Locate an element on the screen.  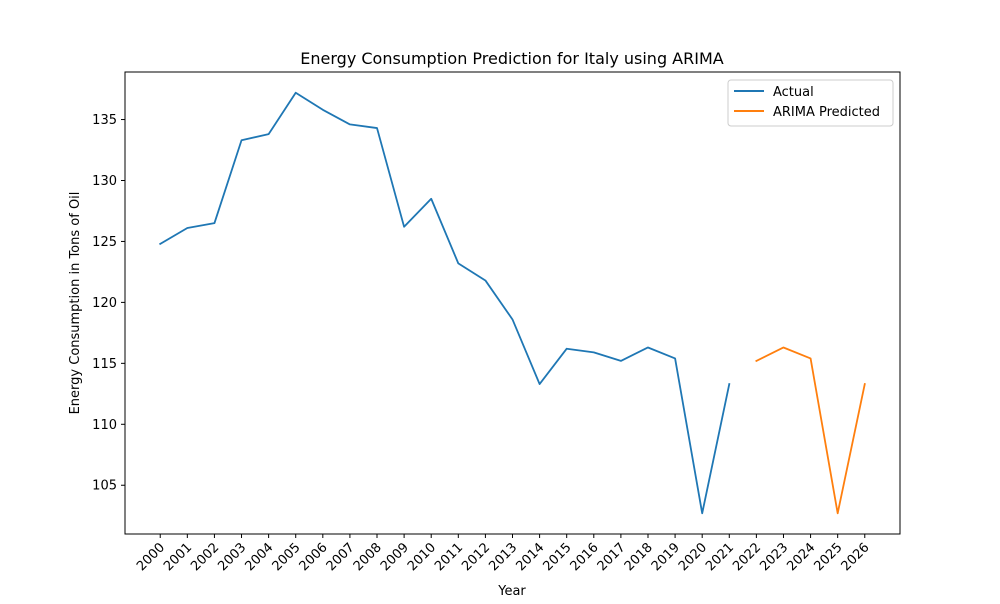
x-tick-label: 2009 is located at coordinates (395, 557).